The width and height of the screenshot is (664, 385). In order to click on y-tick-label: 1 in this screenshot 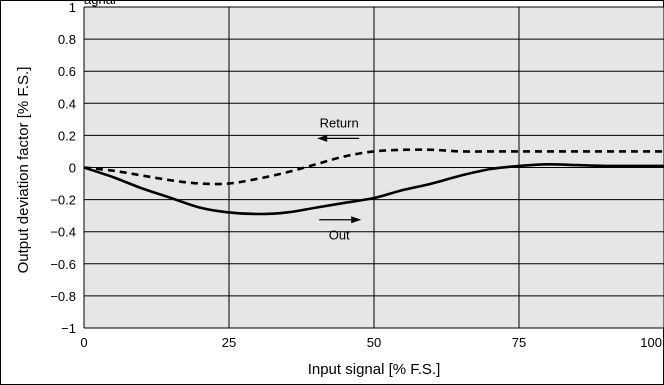, I will do `click(72, 7)`.